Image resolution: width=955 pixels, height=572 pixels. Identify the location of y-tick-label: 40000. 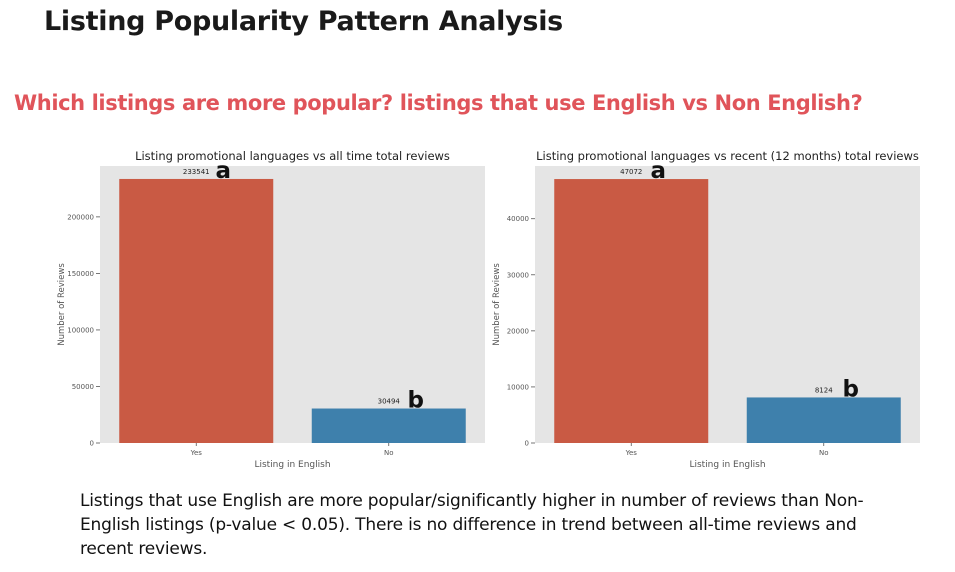
(518, 219).